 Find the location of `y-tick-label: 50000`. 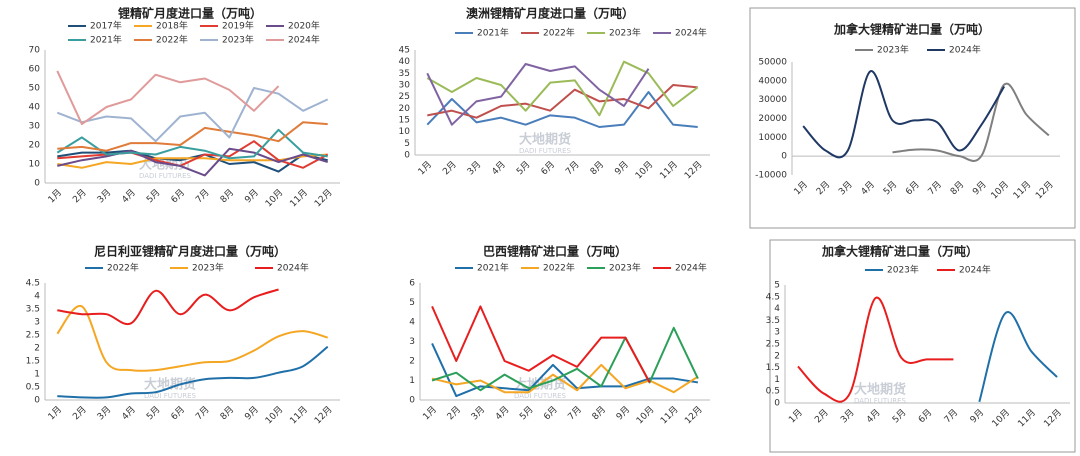

y-tick-label: 50000 is located at coordinates (772, 63).